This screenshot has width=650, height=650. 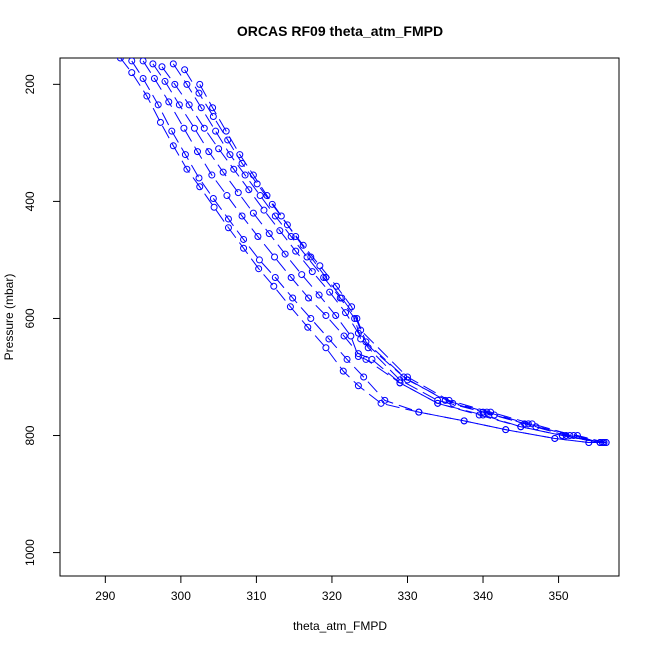 I want to click on x-tick-label: 300, so click(x=181, y=596).